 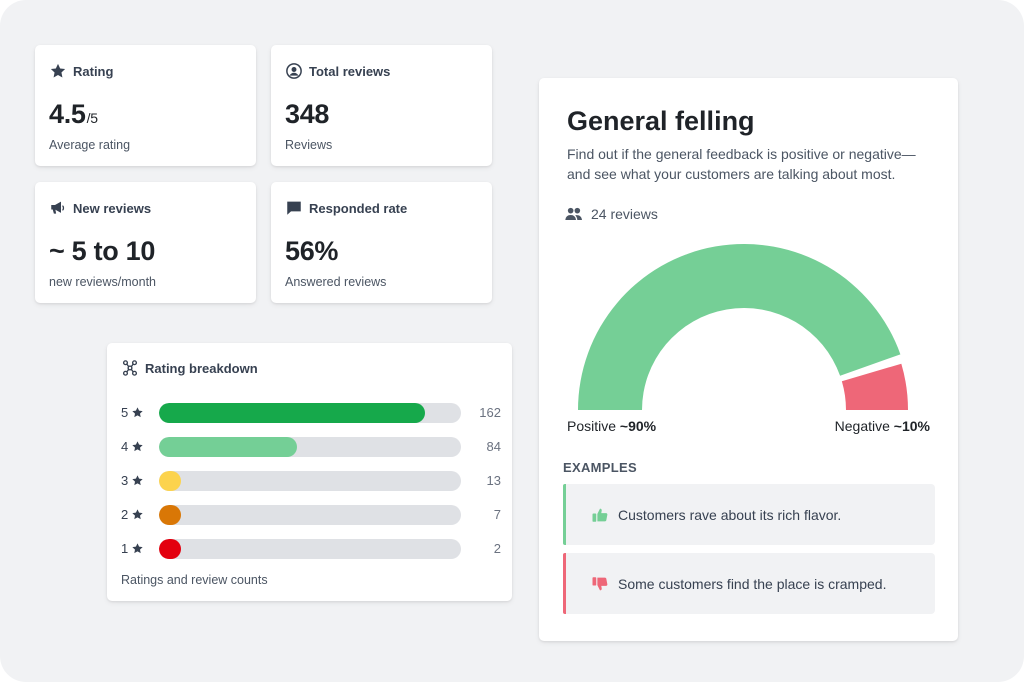 I want to click on general-feeling-title: General felling, so click(x=661, y=121).